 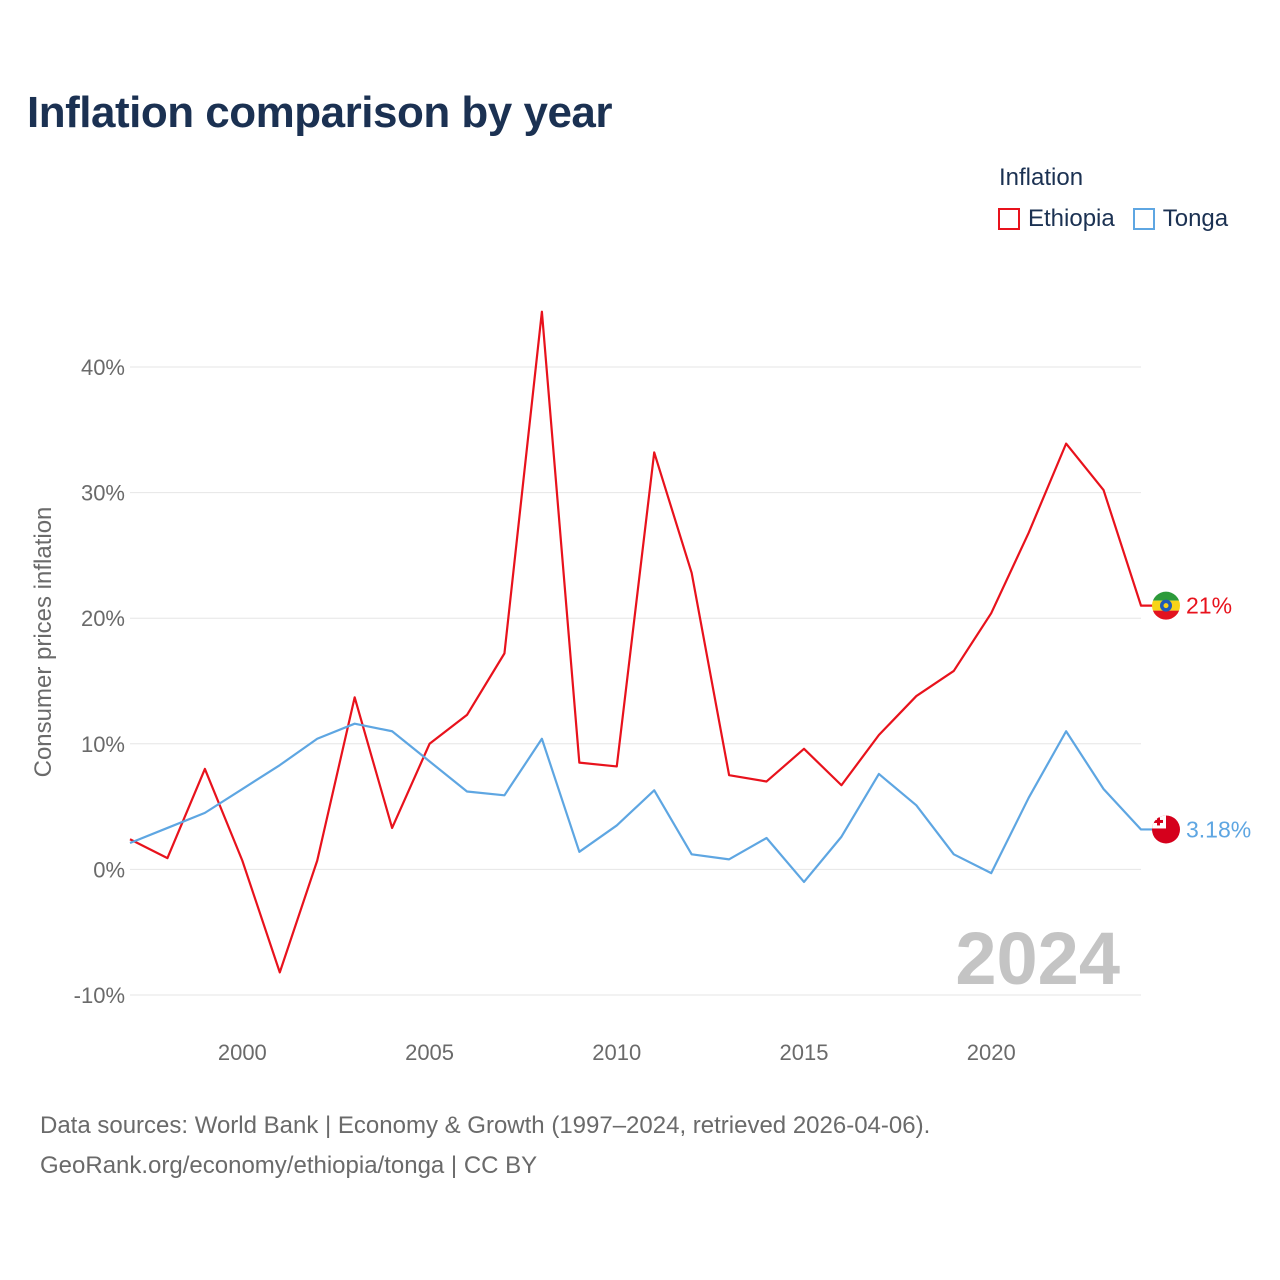 I want to click on legend-title: Inflation, so click(x=1041, y=177).